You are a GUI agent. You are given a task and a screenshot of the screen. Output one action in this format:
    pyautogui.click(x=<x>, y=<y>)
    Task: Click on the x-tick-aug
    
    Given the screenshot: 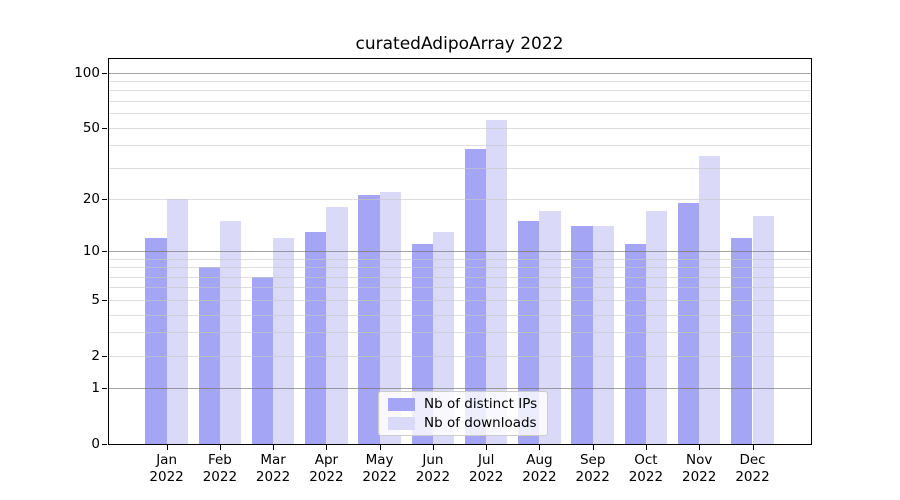 What is the action you would take?
    pyautogui.click(x=540, y=447)
    